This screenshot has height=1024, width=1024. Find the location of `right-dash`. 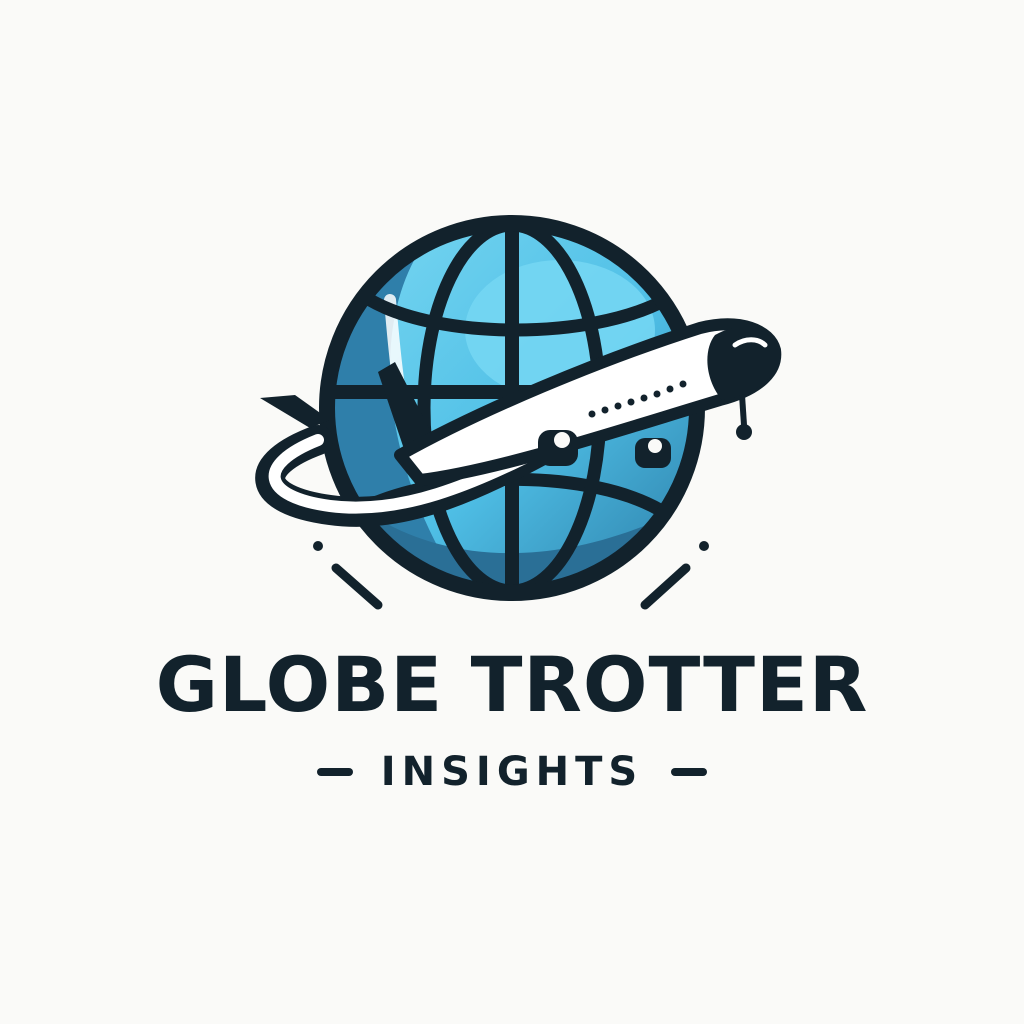

right-dash is located at coordinates (689, 772).